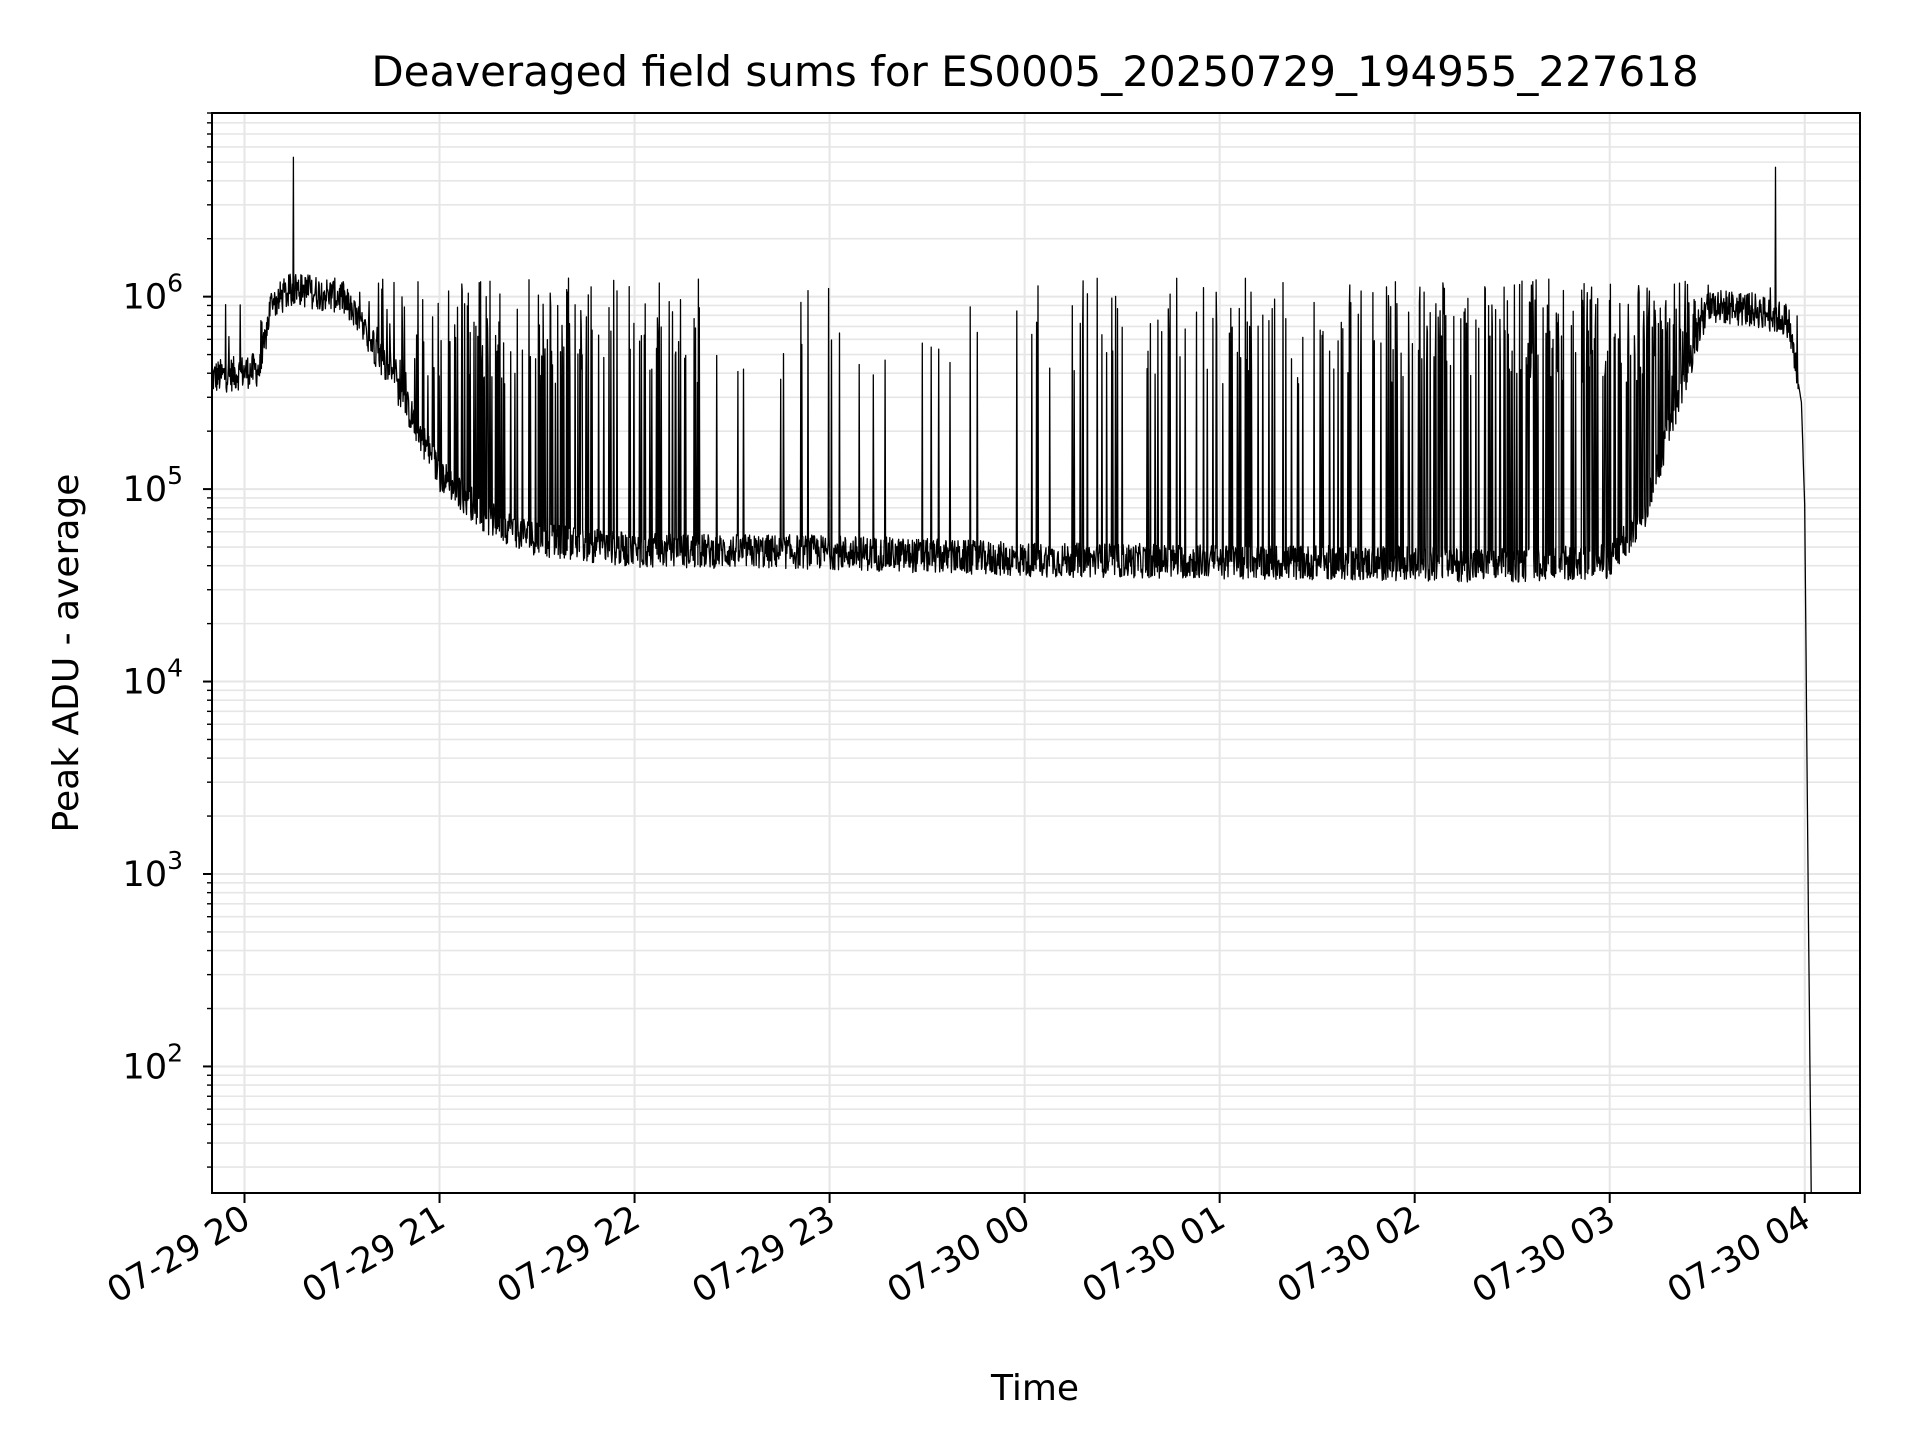 This screenshot has height=1440, width=1920. Describe the element at coordinates (1349, 1254) in the screenshot. I see `x-tick-label: 07-30 02` at that location.